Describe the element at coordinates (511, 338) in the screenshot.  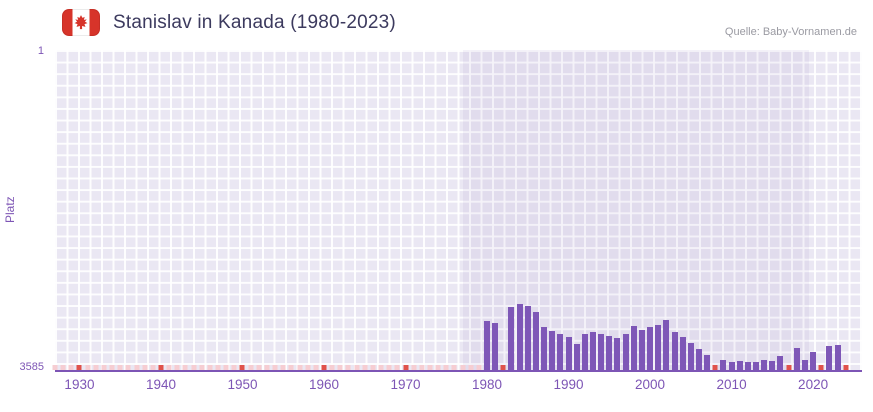
I see `bar-1983` at that location.